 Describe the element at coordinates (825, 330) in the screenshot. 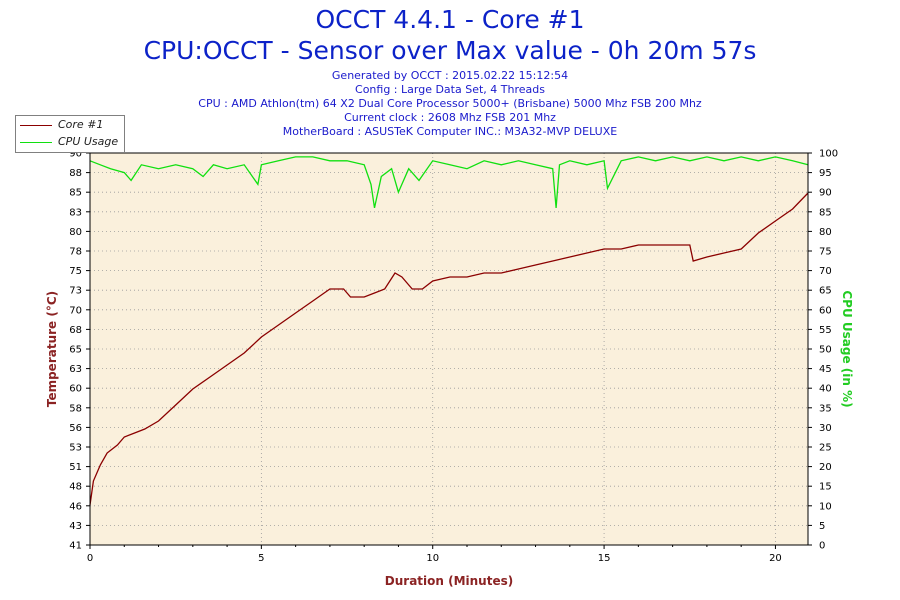

I see `y2-tick-label: 55` at that location.